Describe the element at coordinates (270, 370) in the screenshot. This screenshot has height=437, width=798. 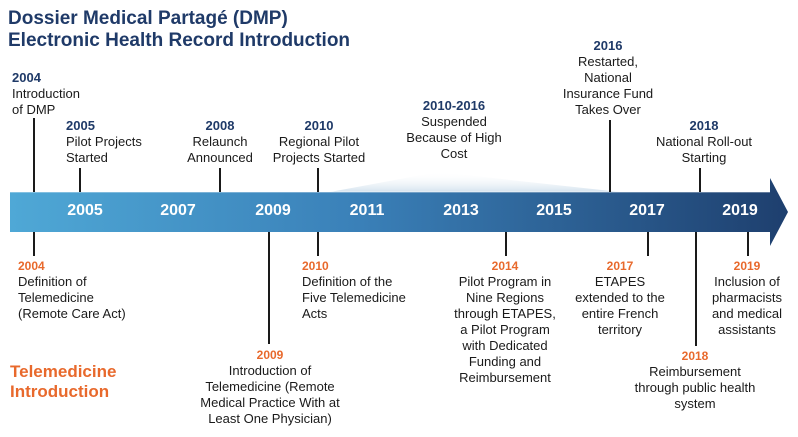
I see `event-text: Introduction of` at that location.